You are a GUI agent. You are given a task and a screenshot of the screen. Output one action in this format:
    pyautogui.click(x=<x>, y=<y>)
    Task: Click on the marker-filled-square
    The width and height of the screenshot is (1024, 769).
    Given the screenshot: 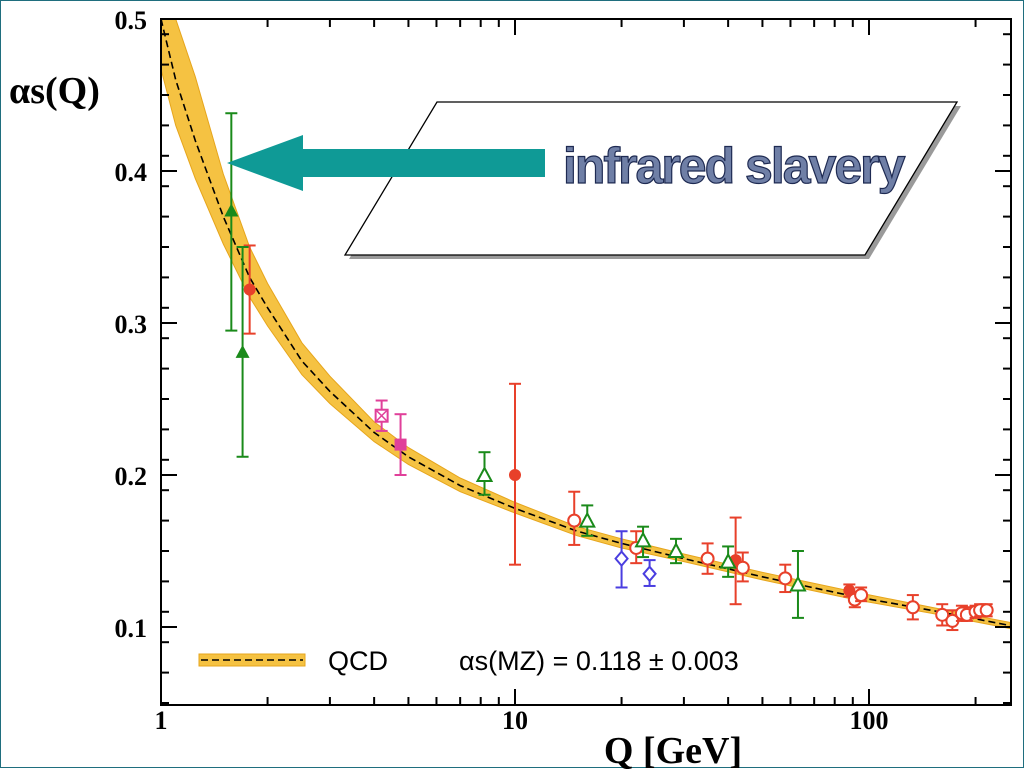 What is the action you would take?
    pyautogui.click(x=400, y=444)
    